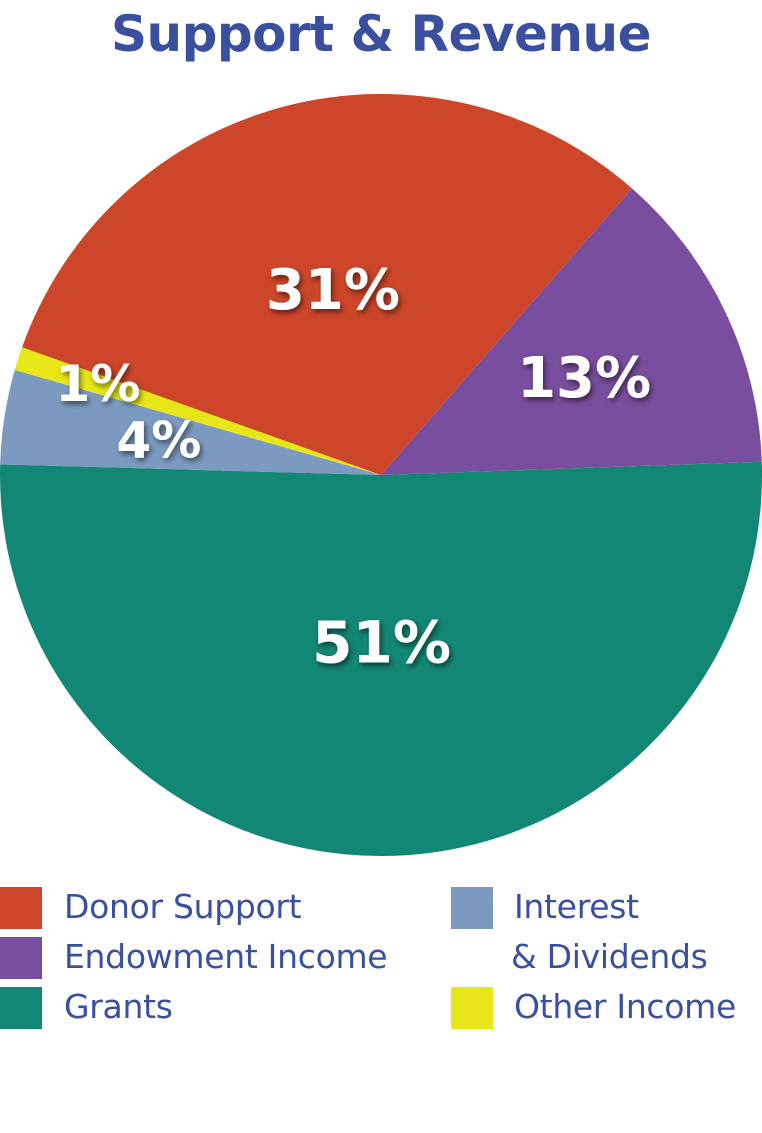  Describe the element at coordinates (118, 1006) in the screenshot. I see `legend-label-grants: Grants` at that location.